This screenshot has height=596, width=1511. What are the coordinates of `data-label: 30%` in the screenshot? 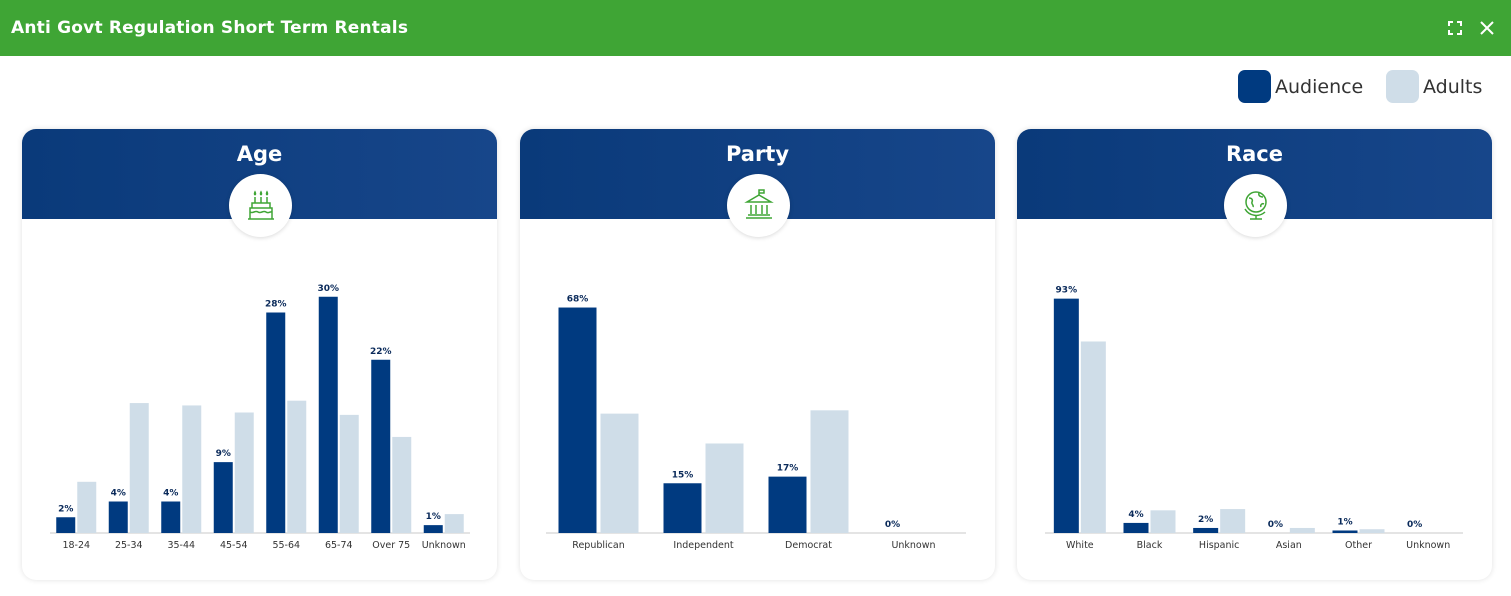 It's located at (328, 289).